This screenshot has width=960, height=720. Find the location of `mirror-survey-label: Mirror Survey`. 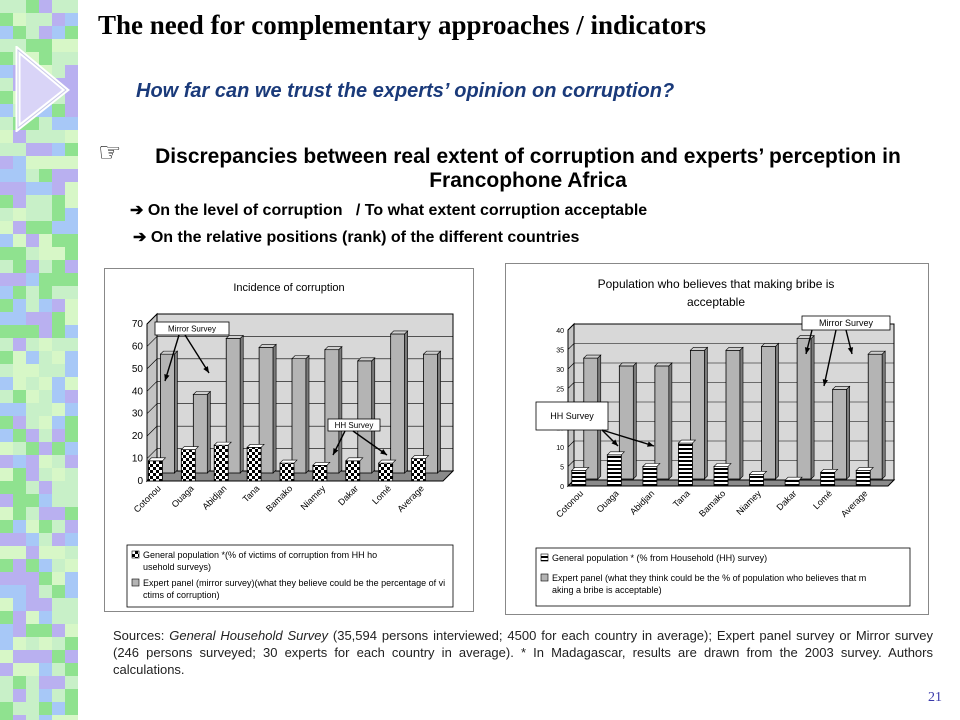

mirror-survey-label: Mirror Survey is located at coordinates (846, 323).